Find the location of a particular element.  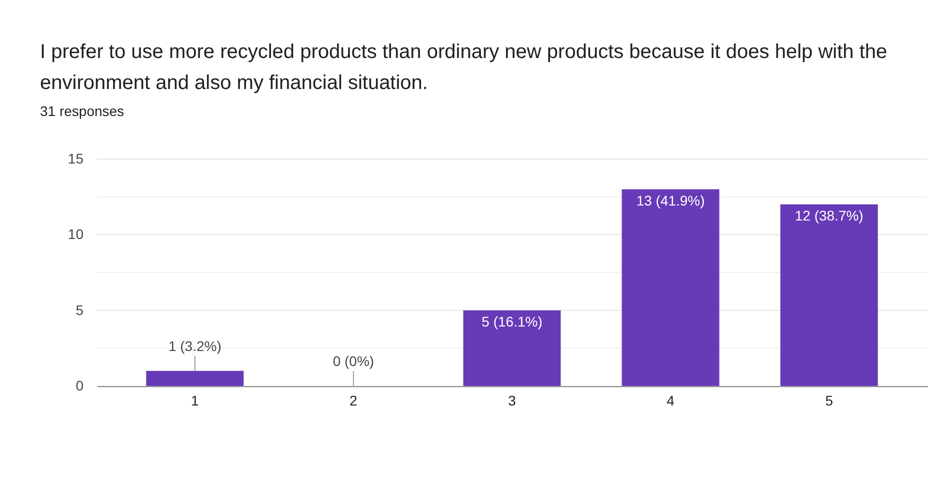

data-label: 12 (38.7%) is located at coordinates (829, 215).